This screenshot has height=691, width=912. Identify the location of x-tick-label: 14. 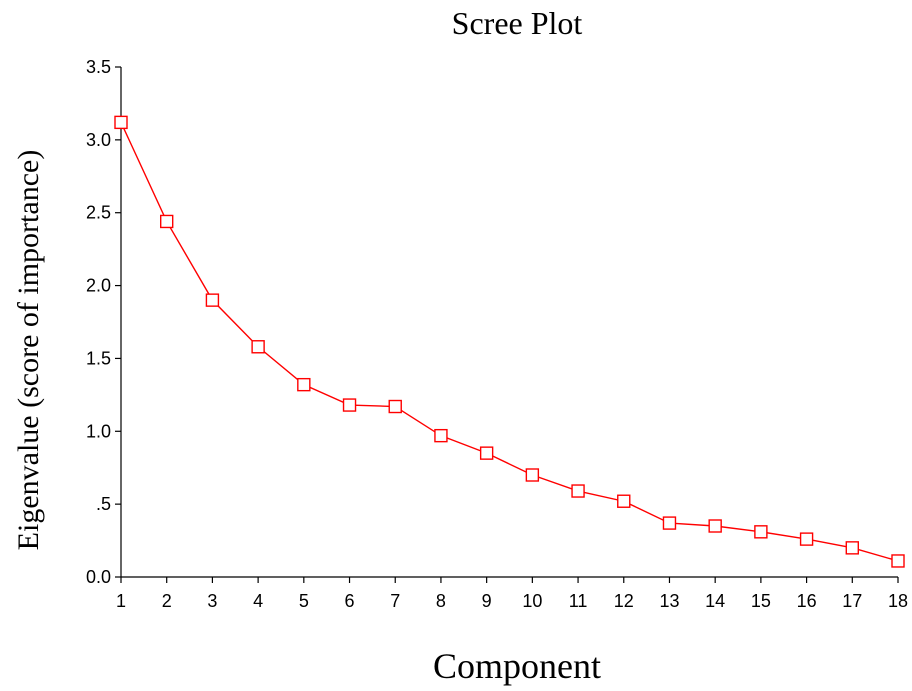
(715, 601).